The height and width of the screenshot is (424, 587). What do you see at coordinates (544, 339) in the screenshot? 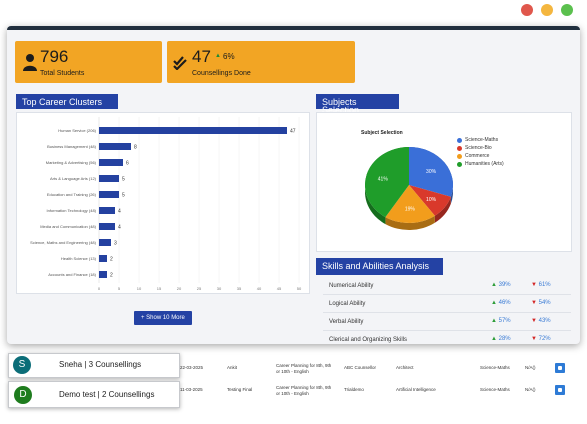
I see `skill-down-value: 72%` at bounding box center [544, 339].